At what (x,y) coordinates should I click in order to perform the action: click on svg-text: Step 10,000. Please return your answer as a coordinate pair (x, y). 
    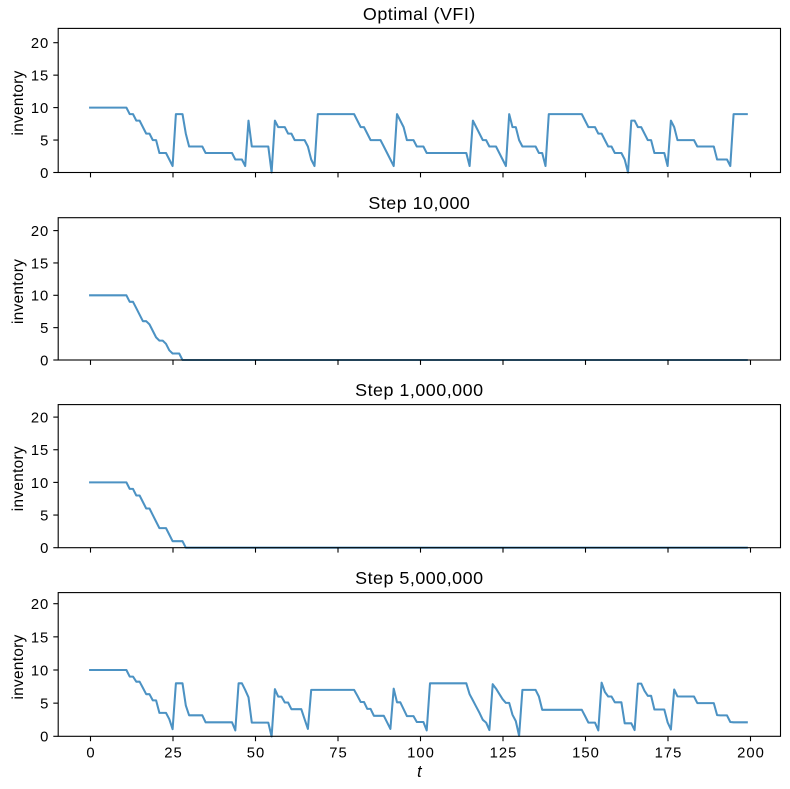
    Looking at the image, I should click on (419, 203).